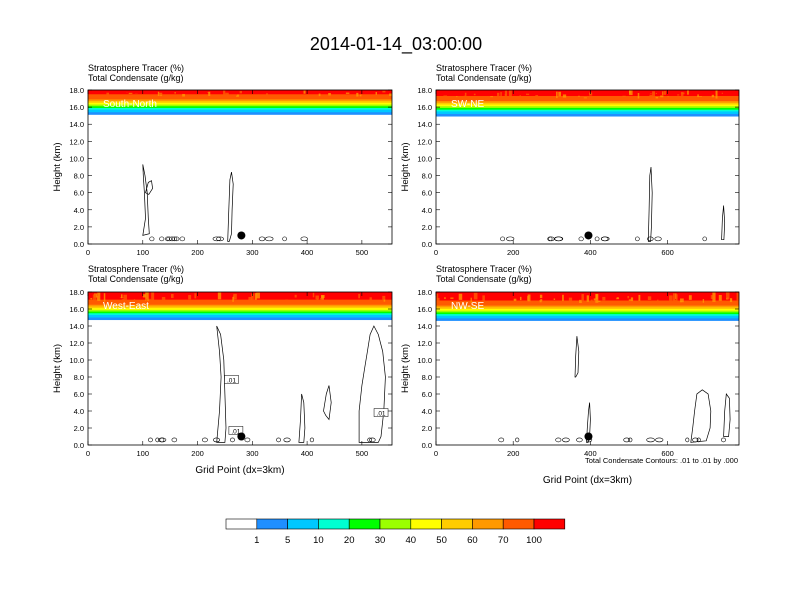 The height and width of the screenshot is (612, 792). What do you see at coordinates (79, 176) in the screenshot?
I see `y-tick-label: 8.0` at bounding box center [79, 176].